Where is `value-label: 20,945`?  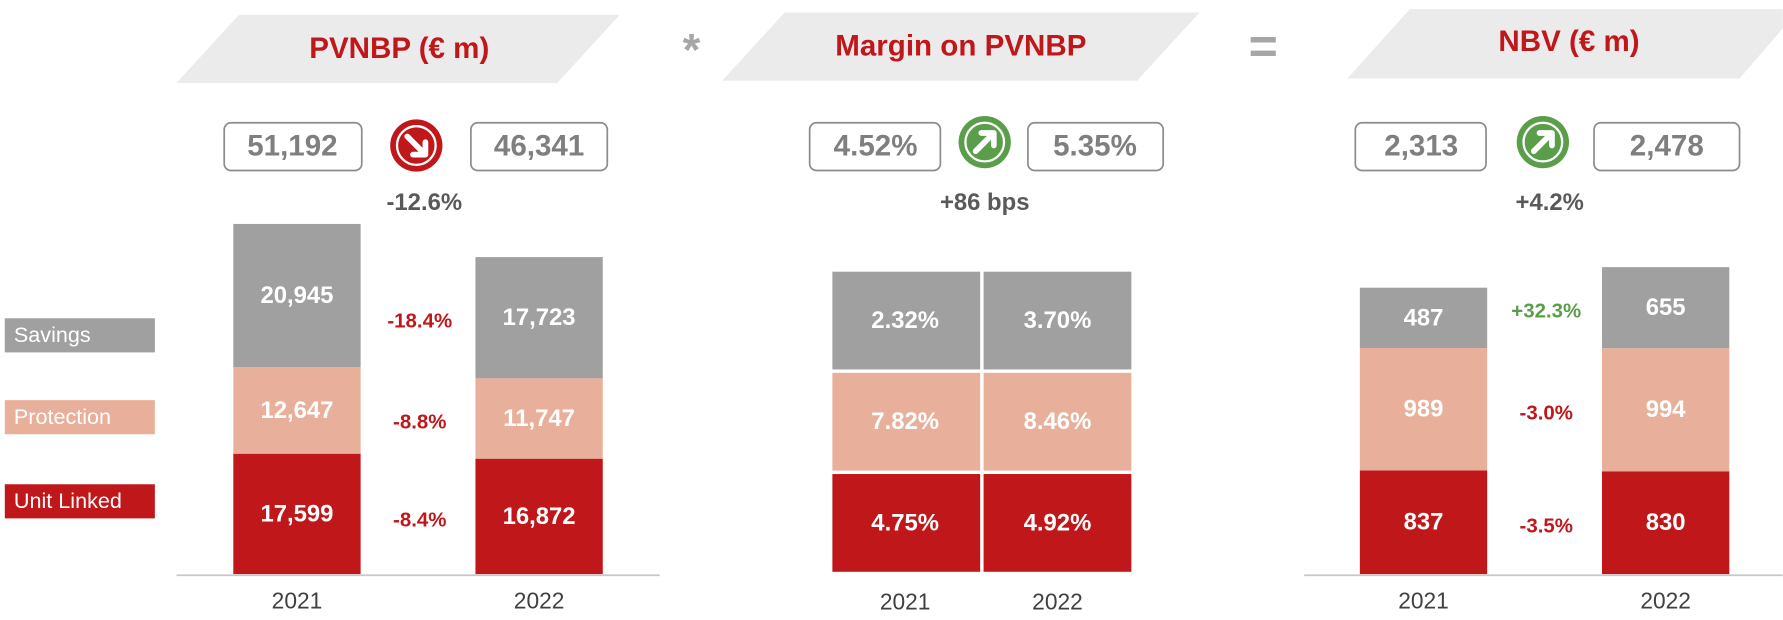
value-label: 20,945 is located at coordinates (296, 295).